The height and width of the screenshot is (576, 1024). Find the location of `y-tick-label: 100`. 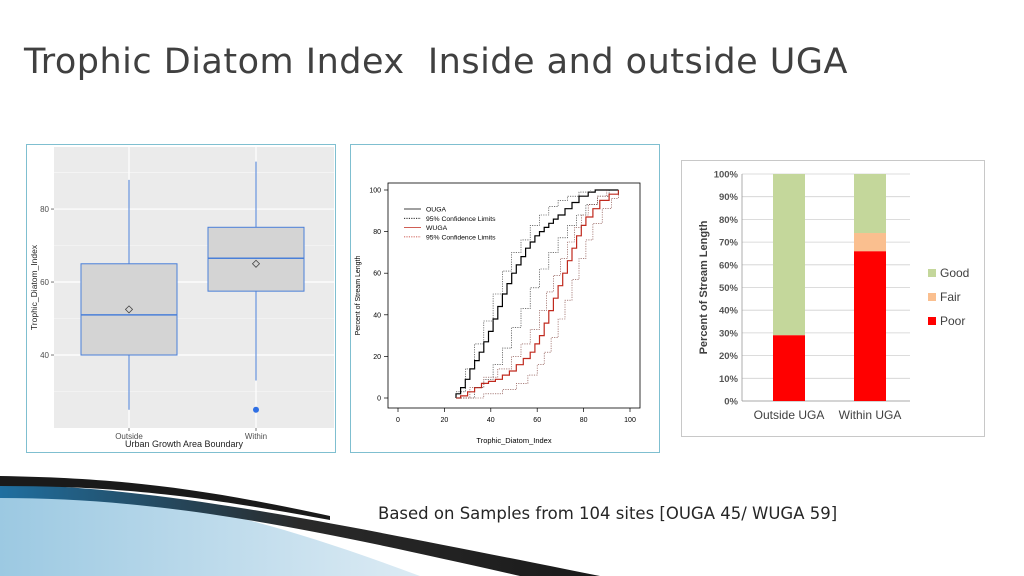

y-tick-label: 100 is located at coordinates (375, 191).